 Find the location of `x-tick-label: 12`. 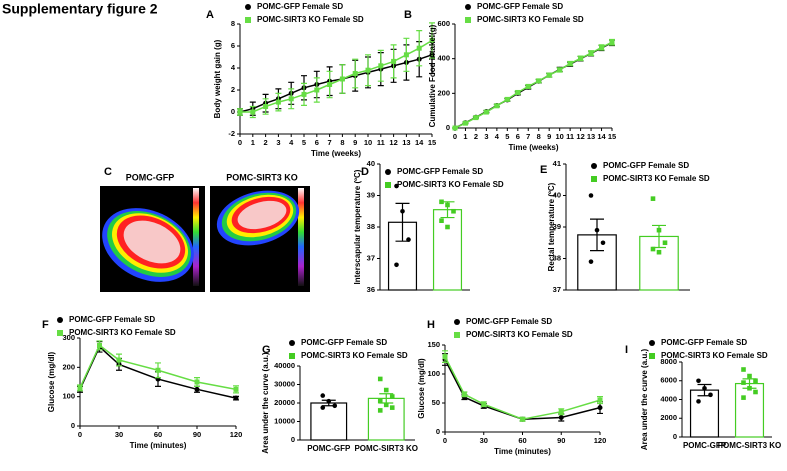

x-tick-label: 12 is located at coordinates (580, 136).